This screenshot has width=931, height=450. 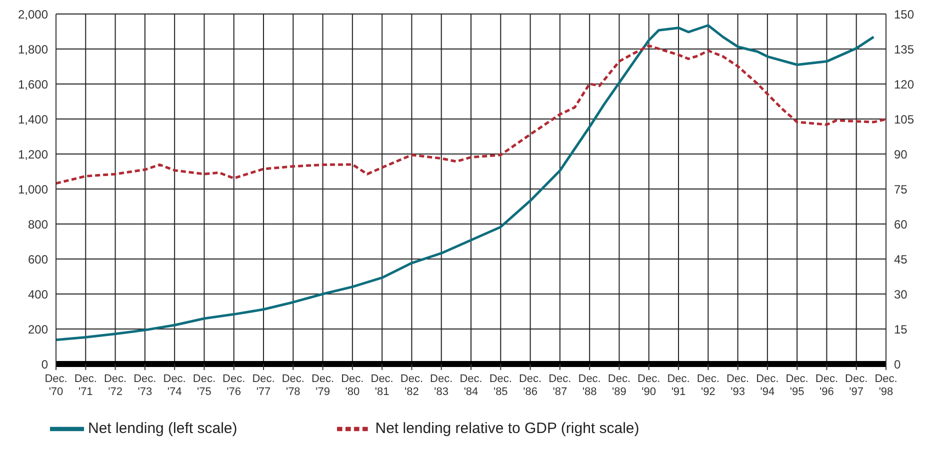 What do you see at coordinates (797, 385) in the screenshot?
I see `x-tick-label: Dec. '95` at bounding box center [797, 385].